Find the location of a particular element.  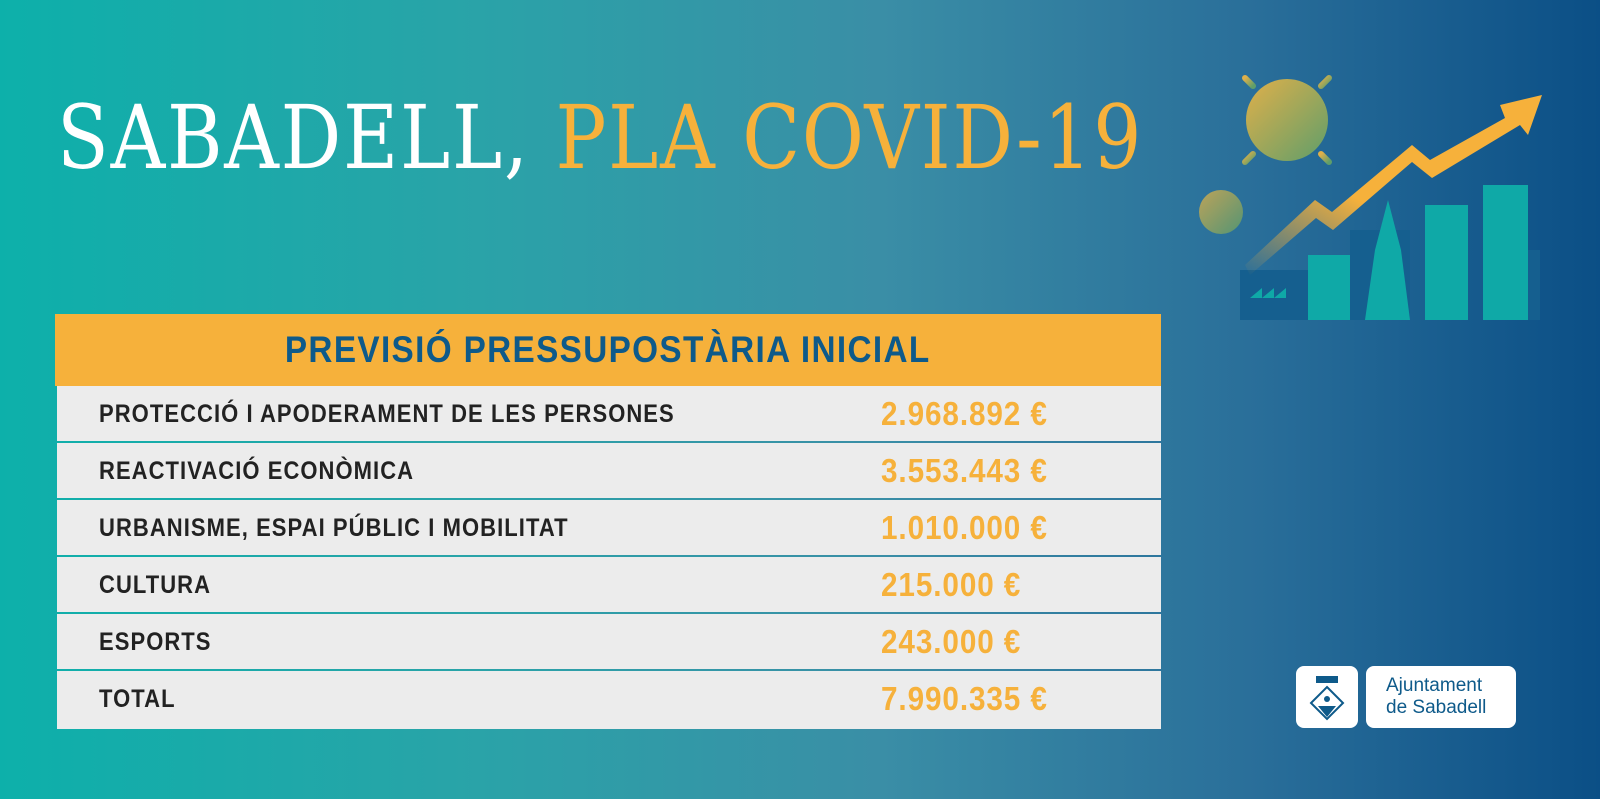

logo-line1: Ajuntament is located at coordinates (1434, 685).